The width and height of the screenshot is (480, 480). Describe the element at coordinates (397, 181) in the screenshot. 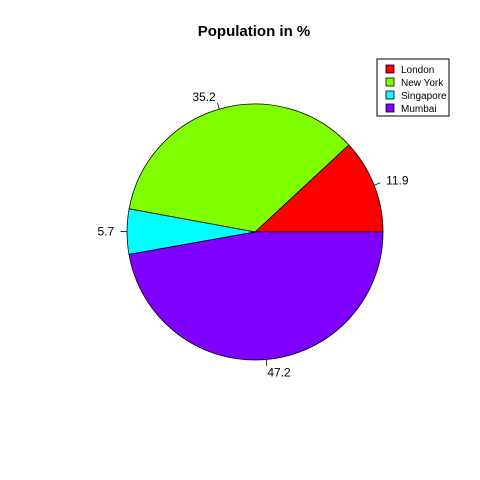

I see `pie-slice-label: 11.9` at that location.